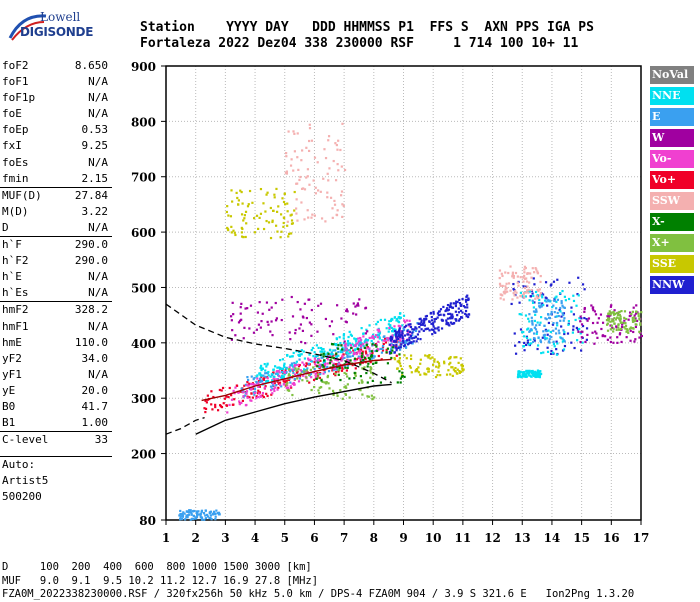  Describe the element at coordinates (95, 423) in the screenshot. I see `param-value: 1.00` at that location.